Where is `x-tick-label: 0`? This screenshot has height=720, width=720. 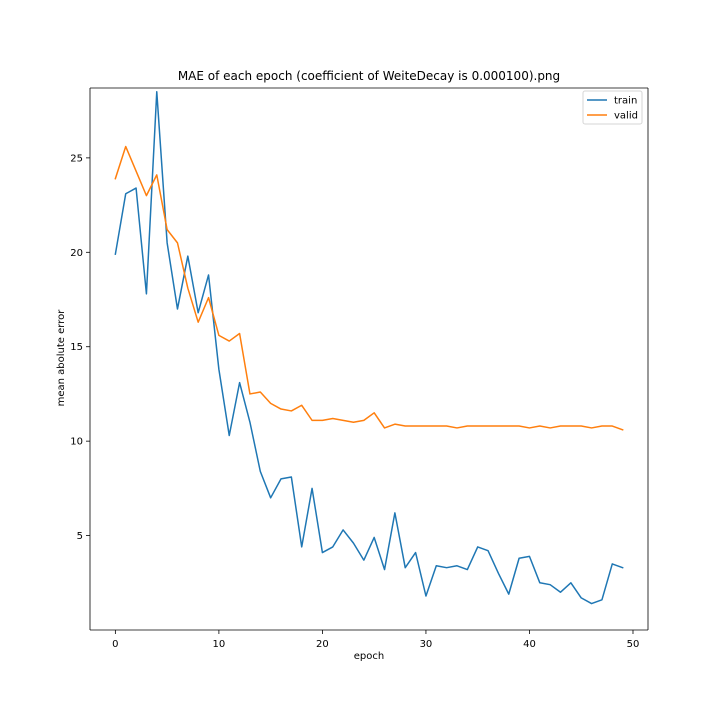
x-tick-label: 0 is located at coordinates (115, 644).